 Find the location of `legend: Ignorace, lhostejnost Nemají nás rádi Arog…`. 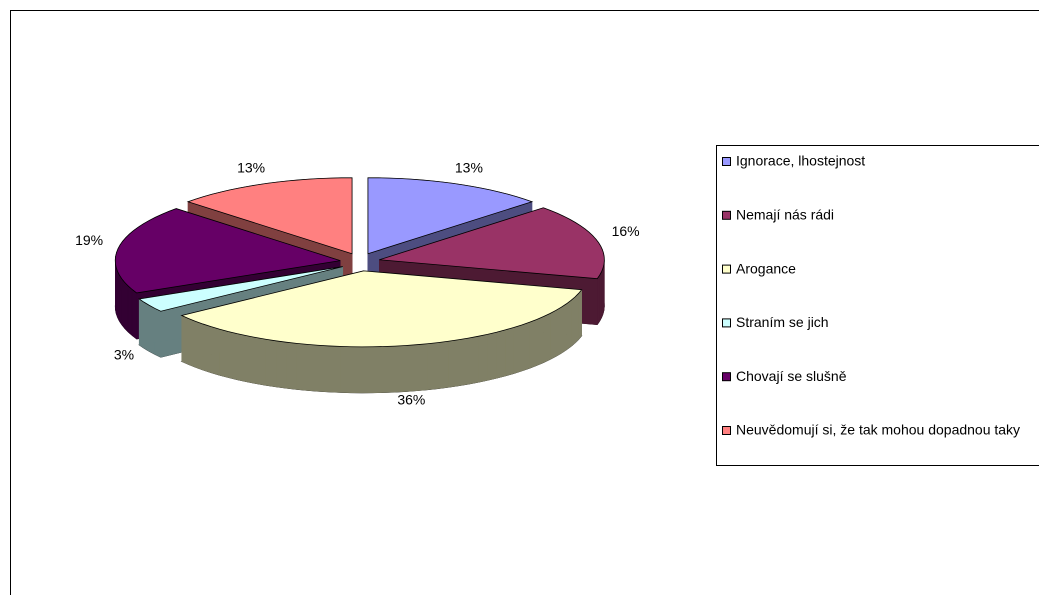

legend: Ignorace, lhostejnost Nemají nás rádi Arog… is located at coordinates (871, 295).